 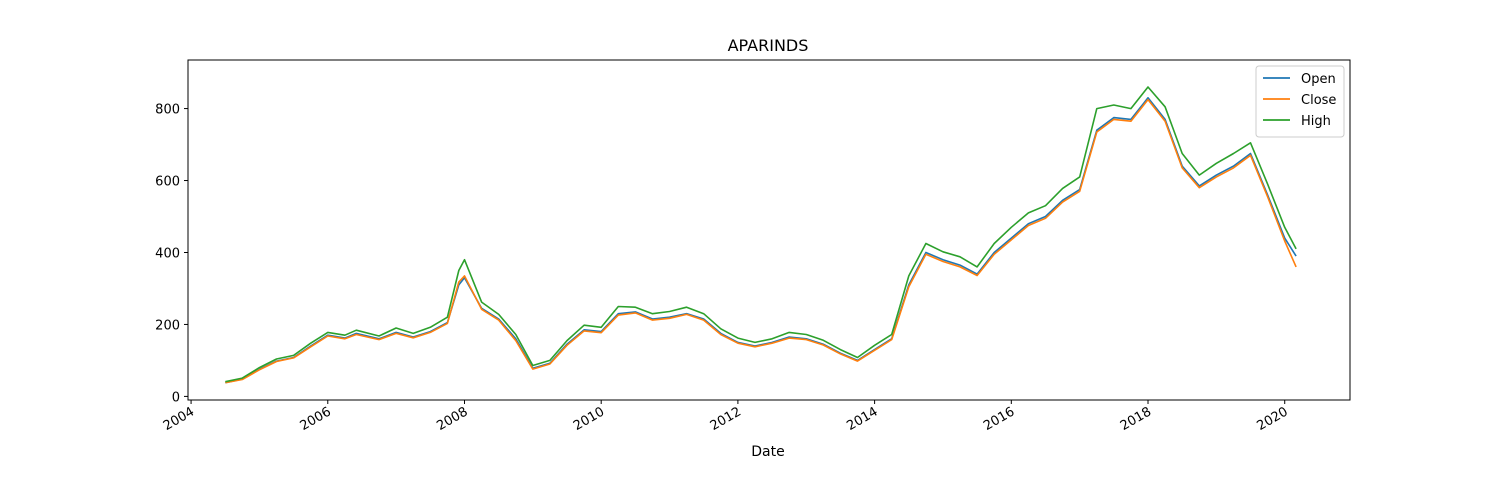 I want to click on y-tick-label: 800, so click(x=167, y=110).